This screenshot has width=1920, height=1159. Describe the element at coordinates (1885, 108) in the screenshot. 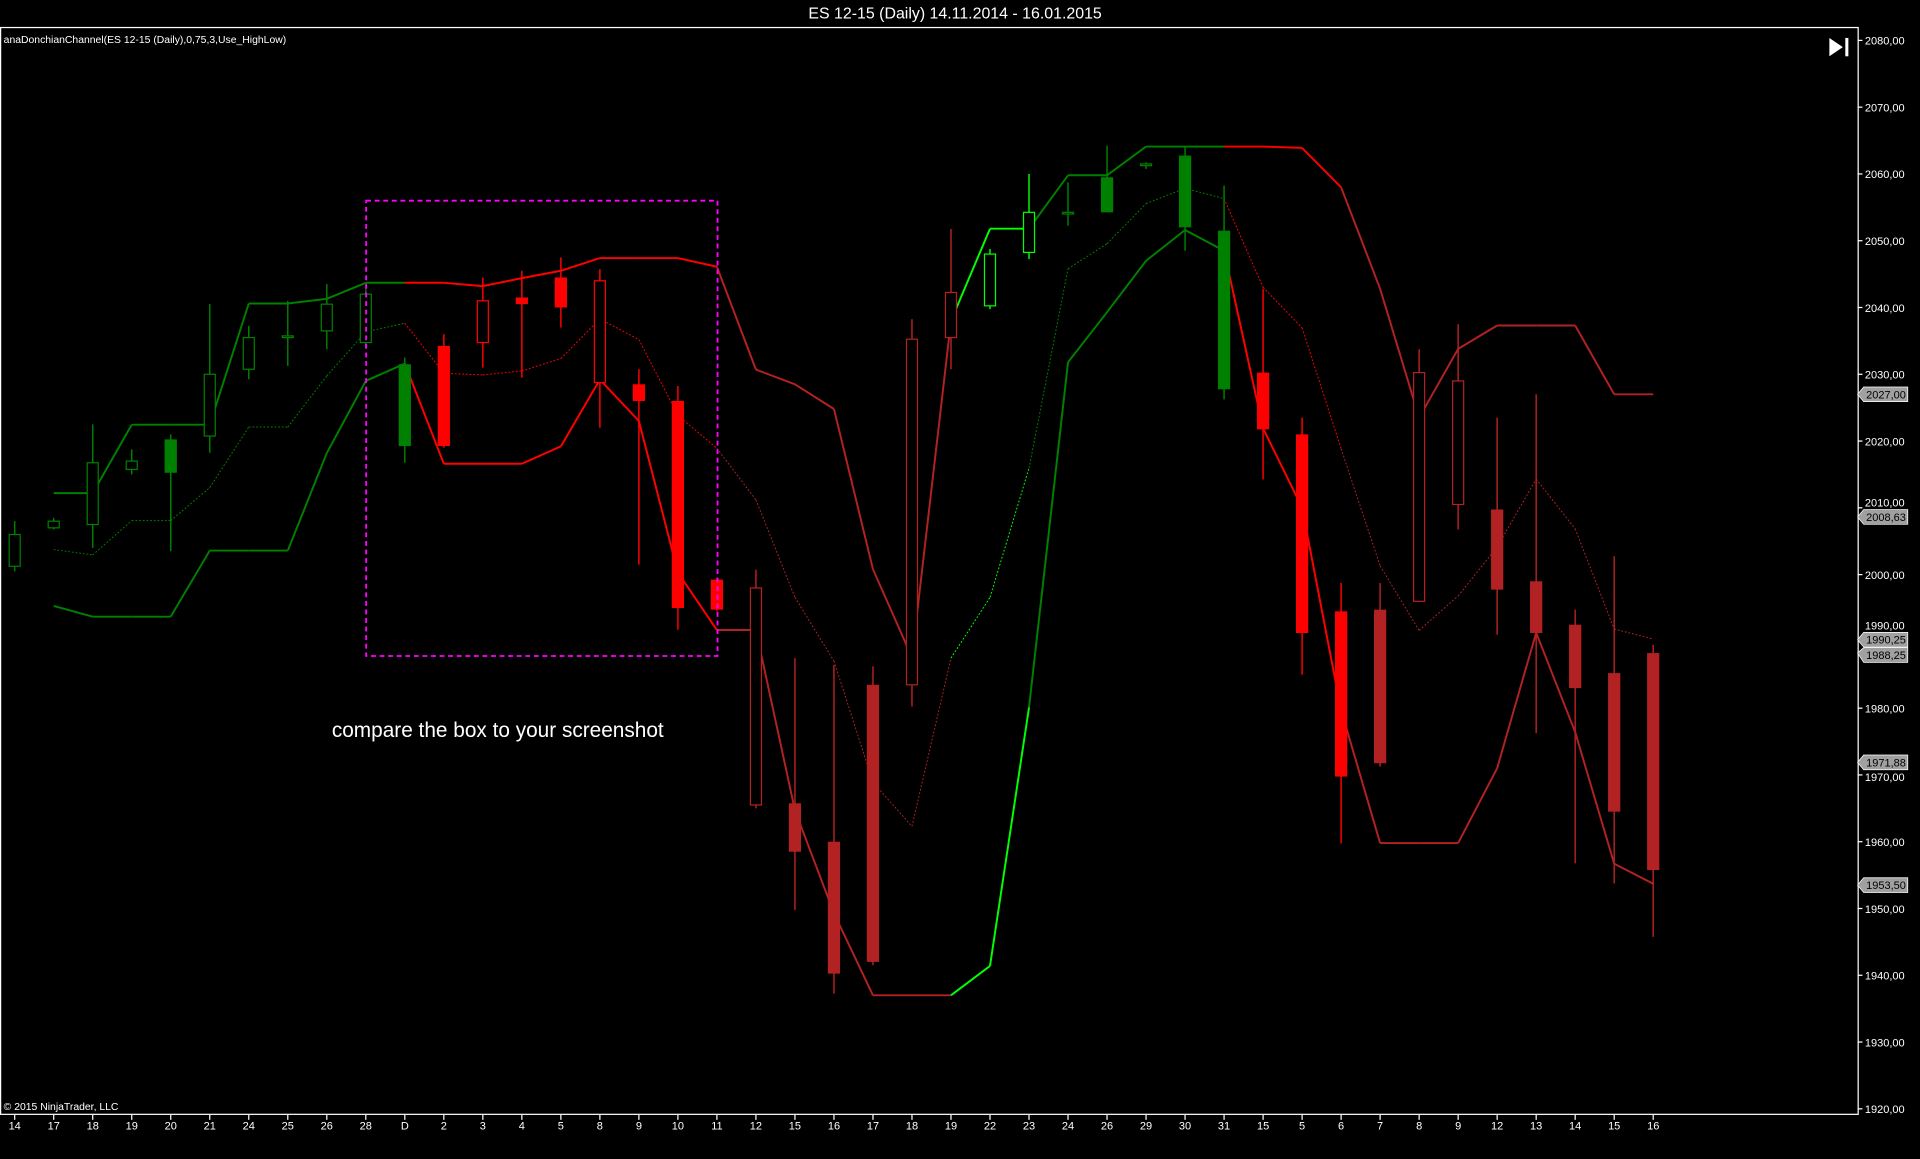

I see `y-tick-label: 2070,00` at that location.